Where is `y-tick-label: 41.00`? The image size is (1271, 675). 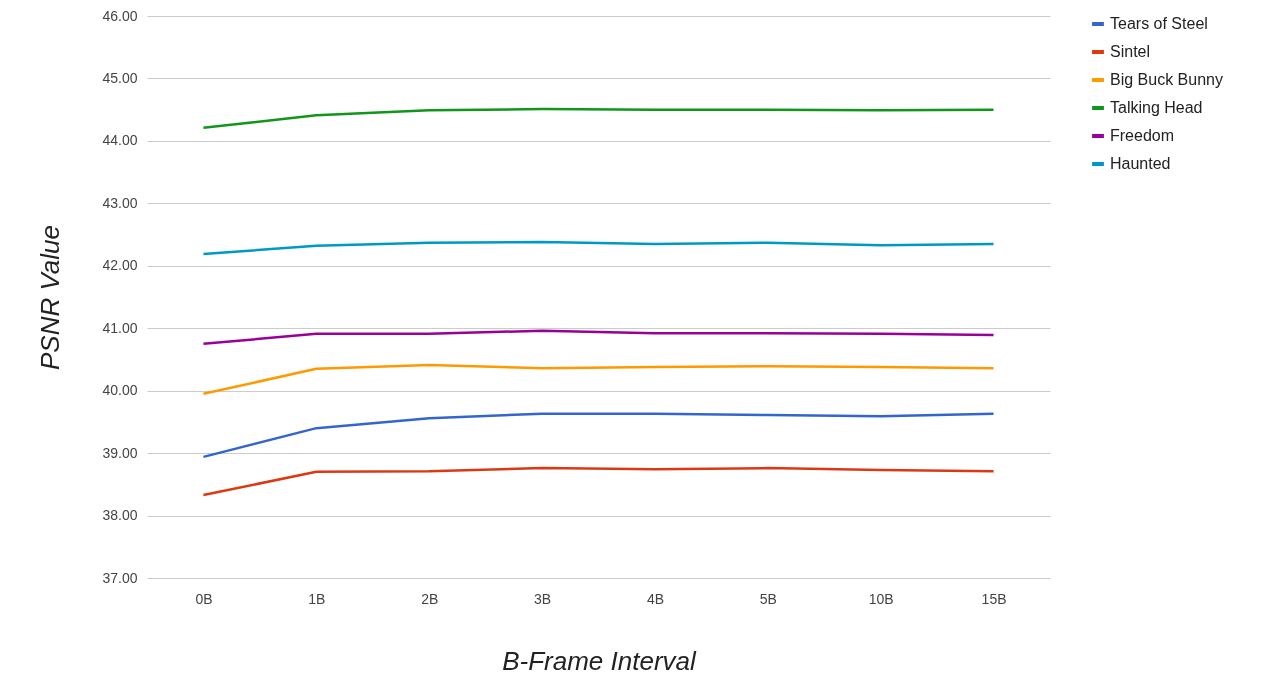 y-tick-label: 41.00 is located at coordinates (120, 327).